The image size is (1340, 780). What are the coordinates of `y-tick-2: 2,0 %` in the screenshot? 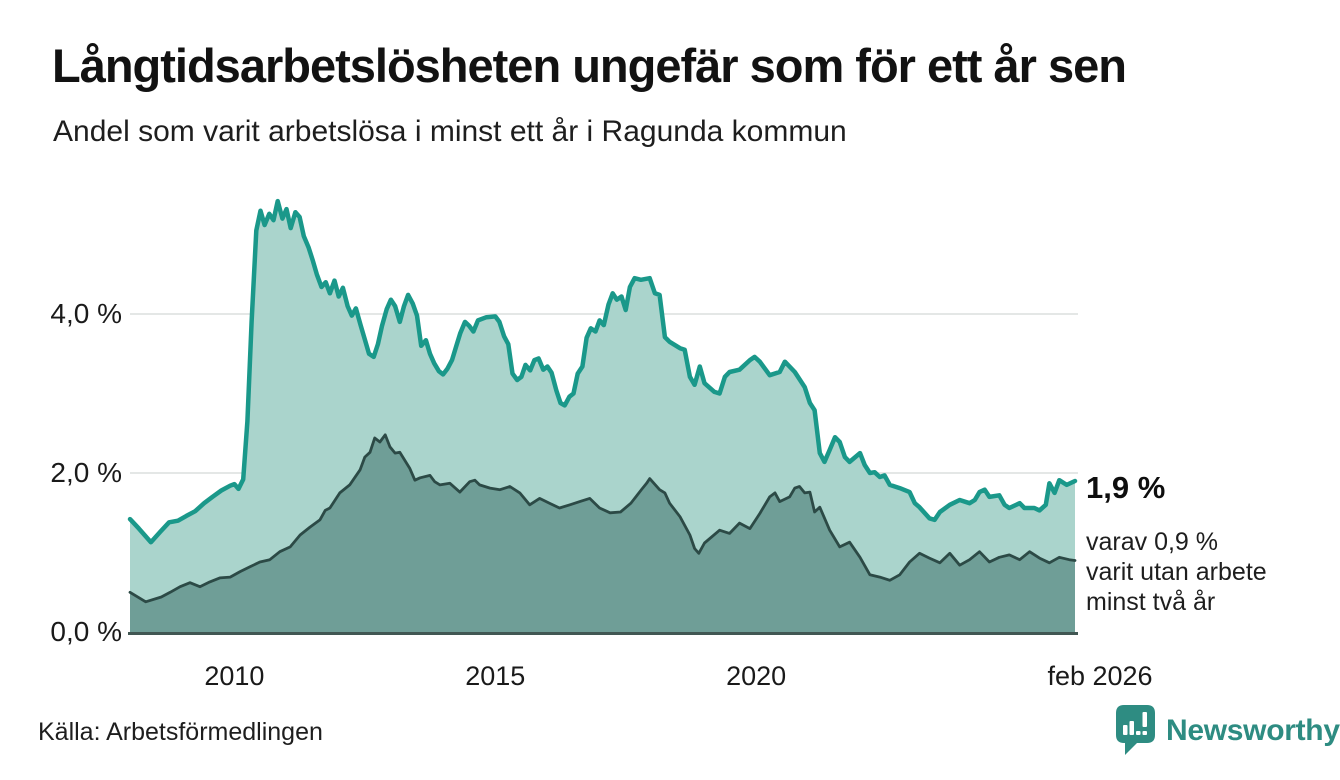 It's located at (86, 472).